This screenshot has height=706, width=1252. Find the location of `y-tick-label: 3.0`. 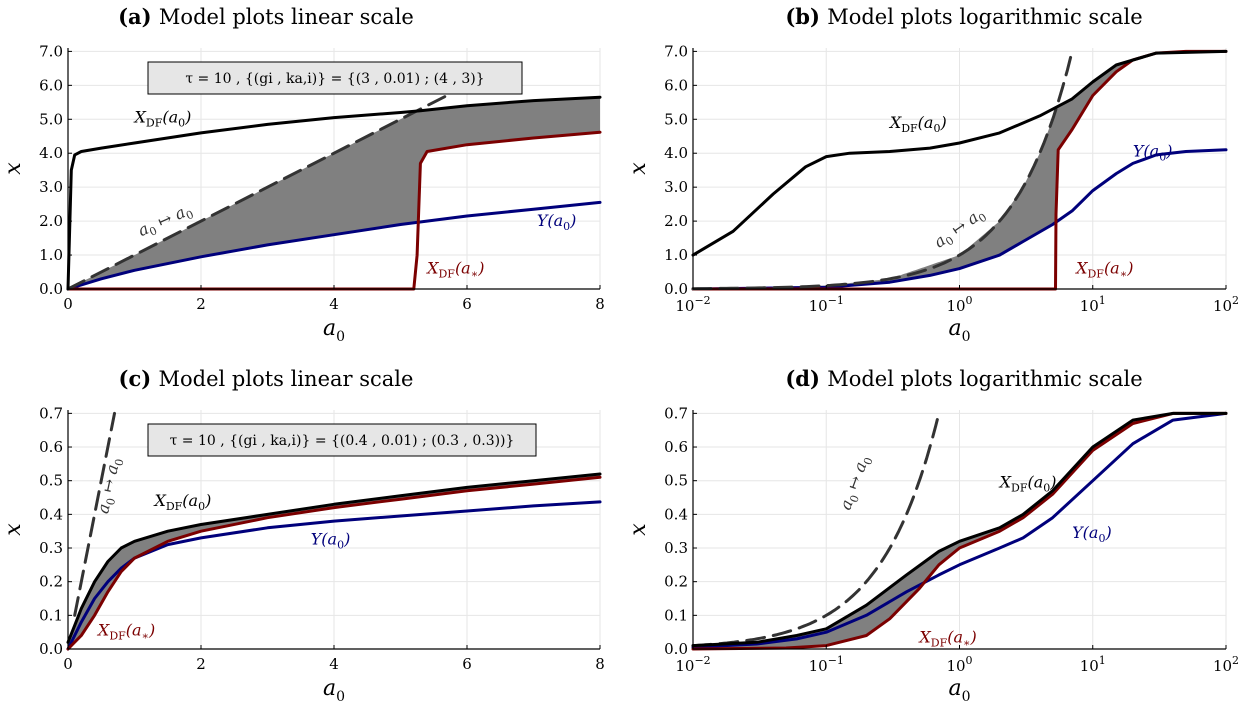

y-tick-label: 3.0 is located at coordinates (51, 187).